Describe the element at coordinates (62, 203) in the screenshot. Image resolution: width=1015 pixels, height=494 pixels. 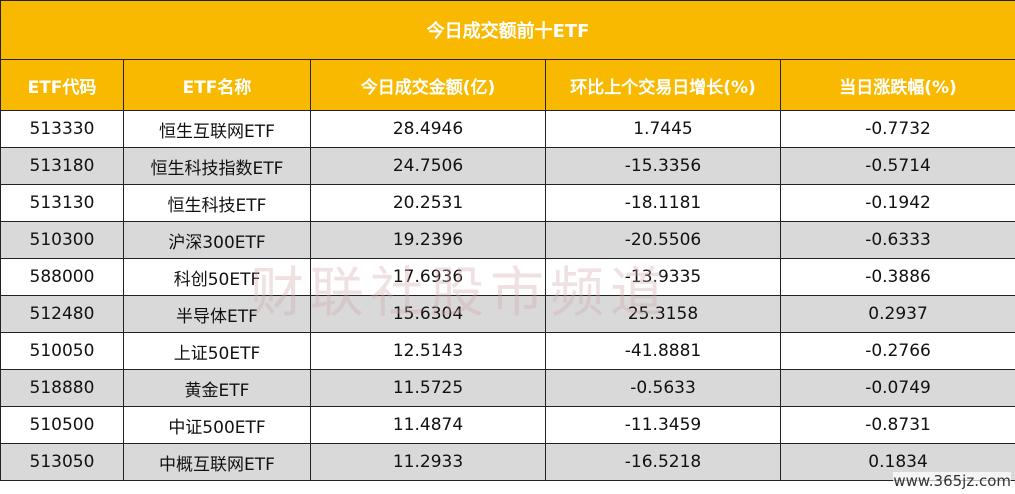
I see `table-cell: 513130` at that location.